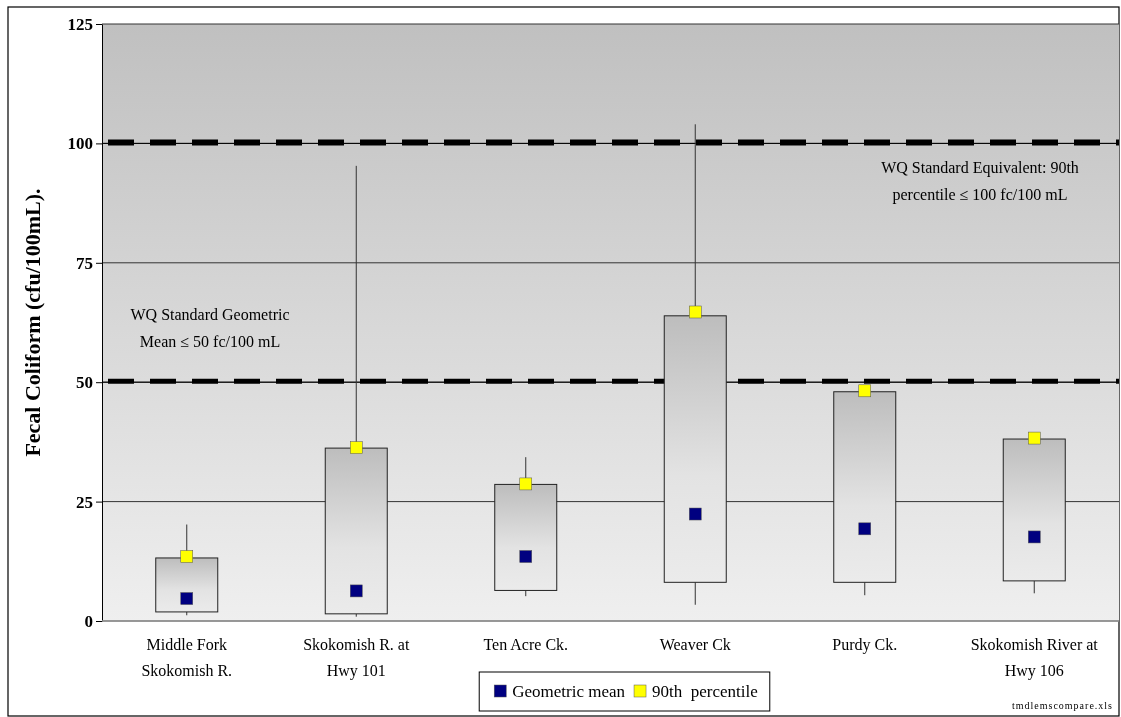 This screenshot has width=1121, height=717. Describe the element at coordinates (865, 645) in the screenshot. I see `x-tick-label: Purdy Ck.` at that location.